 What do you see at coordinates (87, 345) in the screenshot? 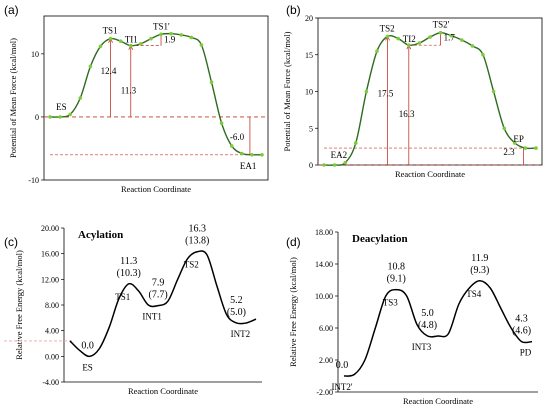
I see `energy-value: 0.0` at bounding box center [87, 345].